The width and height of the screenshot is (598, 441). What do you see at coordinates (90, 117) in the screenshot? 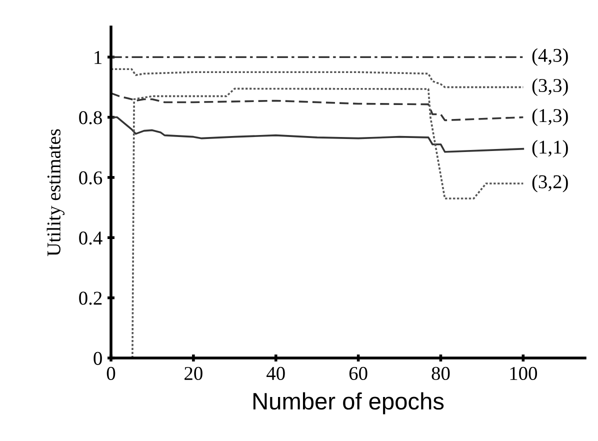
I see `y-tick-label: 0.8` at bounding box center [90, 117].